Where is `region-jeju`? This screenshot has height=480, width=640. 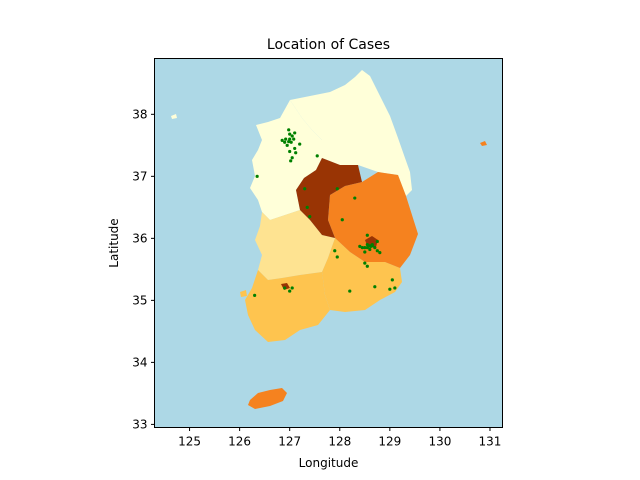
region-jeju is located at coordinates (267, 398).